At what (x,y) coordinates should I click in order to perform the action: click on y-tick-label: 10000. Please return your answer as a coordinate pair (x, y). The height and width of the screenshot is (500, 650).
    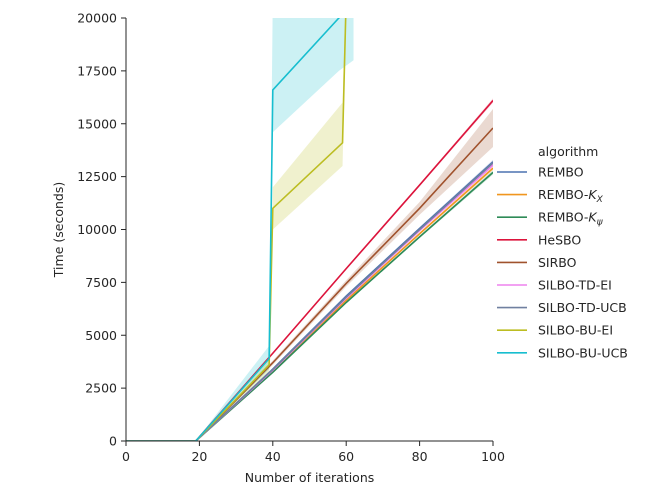
    Looking at the image, I should click on (97, 229).